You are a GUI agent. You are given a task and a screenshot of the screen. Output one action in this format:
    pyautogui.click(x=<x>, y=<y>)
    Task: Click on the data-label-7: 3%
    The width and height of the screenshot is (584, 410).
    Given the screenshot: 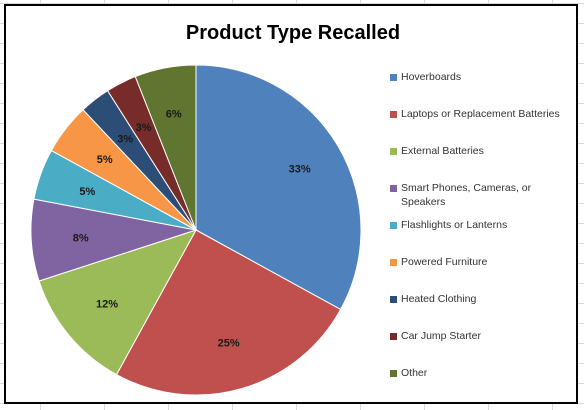 What is the action you would take?
    pyautogui.click(x=125, y=140)
    